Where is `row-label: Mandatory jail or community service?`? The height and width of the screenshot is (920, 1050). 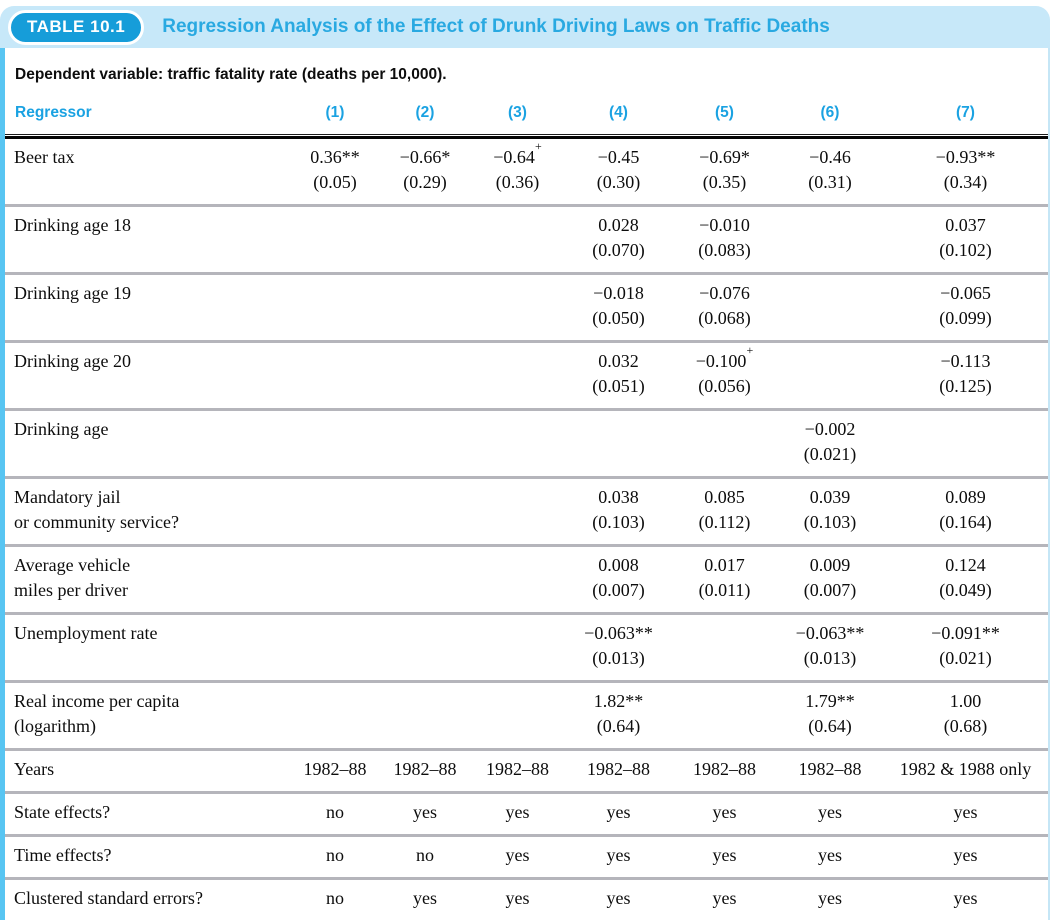
row-label: Mandatory jail or community service? is located at coordinates (147, 510).